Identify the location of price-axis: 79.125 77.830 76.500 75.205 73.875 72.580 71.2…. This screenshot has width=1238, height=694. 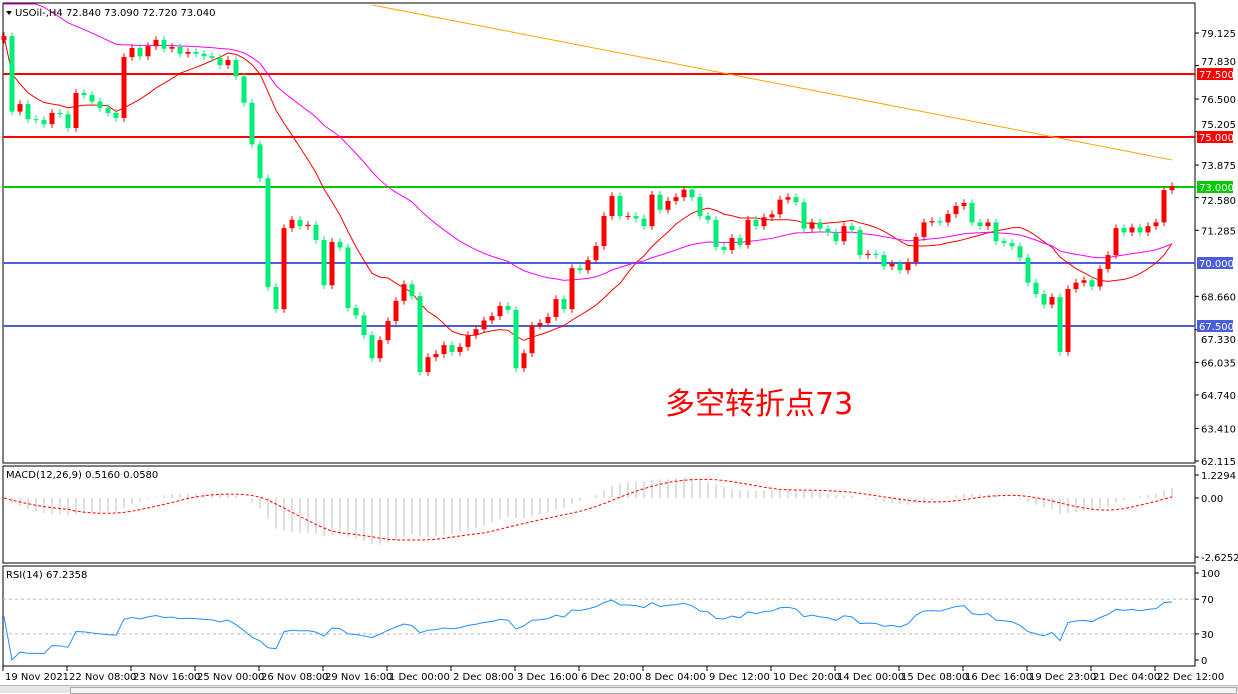
(1215, 248).